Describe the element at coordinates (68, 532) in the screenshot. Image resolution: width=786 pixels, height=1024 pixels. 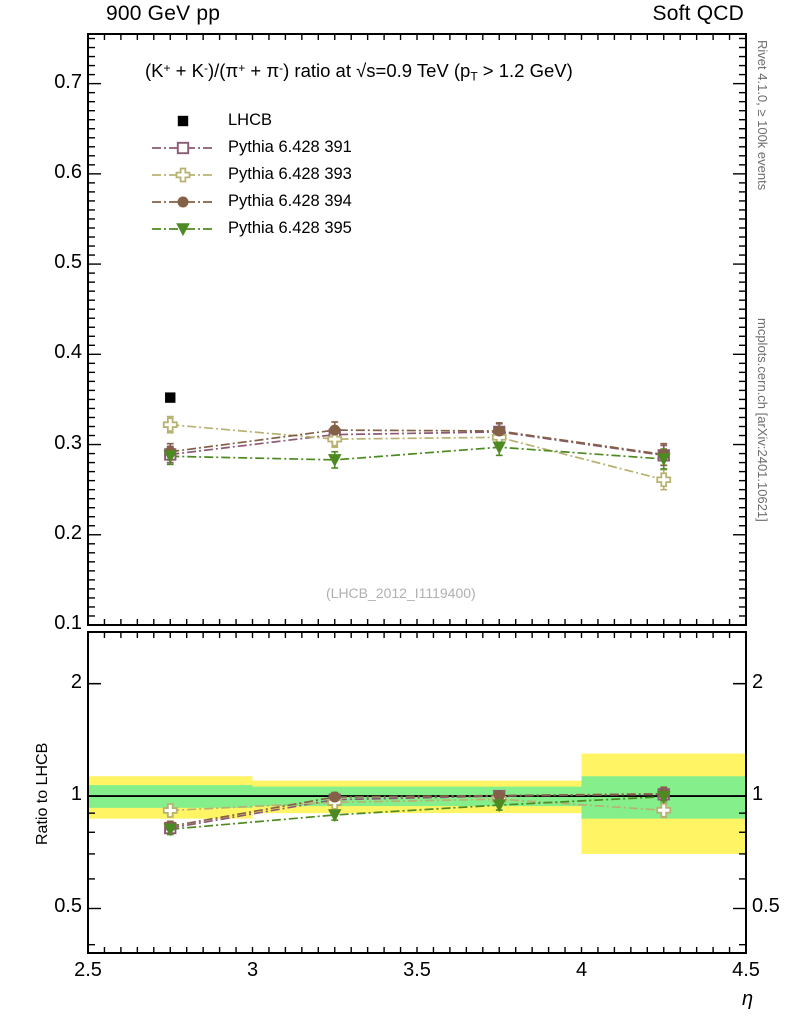
I see `main-y-tick-label: 0.2` at that location.